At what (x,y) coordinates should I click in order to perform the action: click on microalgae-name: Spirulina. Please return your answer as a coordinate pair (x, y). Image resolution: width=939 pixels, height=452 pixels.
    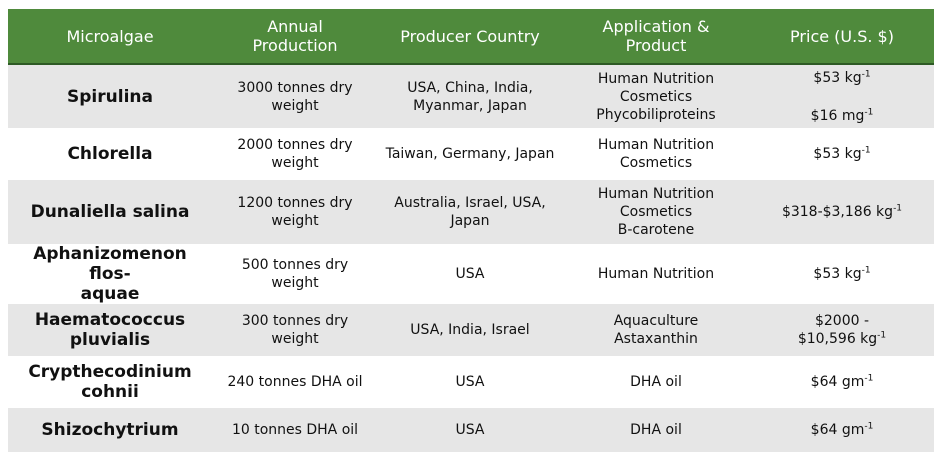
    Looking at the image, I should click on (110, 96).